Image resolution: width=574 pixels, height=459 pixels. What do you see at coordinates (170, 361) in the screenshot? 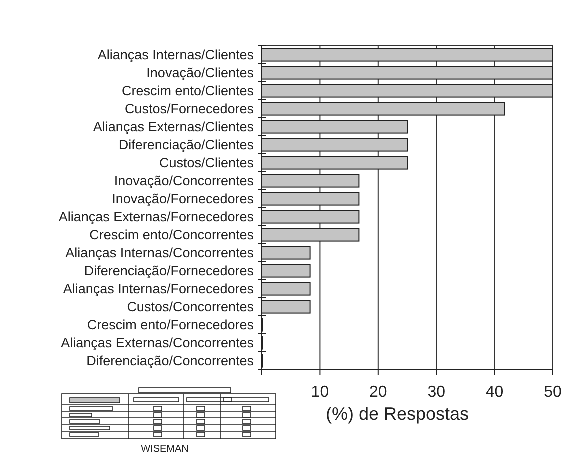
I see `y-tick-label: Diferenciação/Concorrentes` at bounding box center [170, 361].